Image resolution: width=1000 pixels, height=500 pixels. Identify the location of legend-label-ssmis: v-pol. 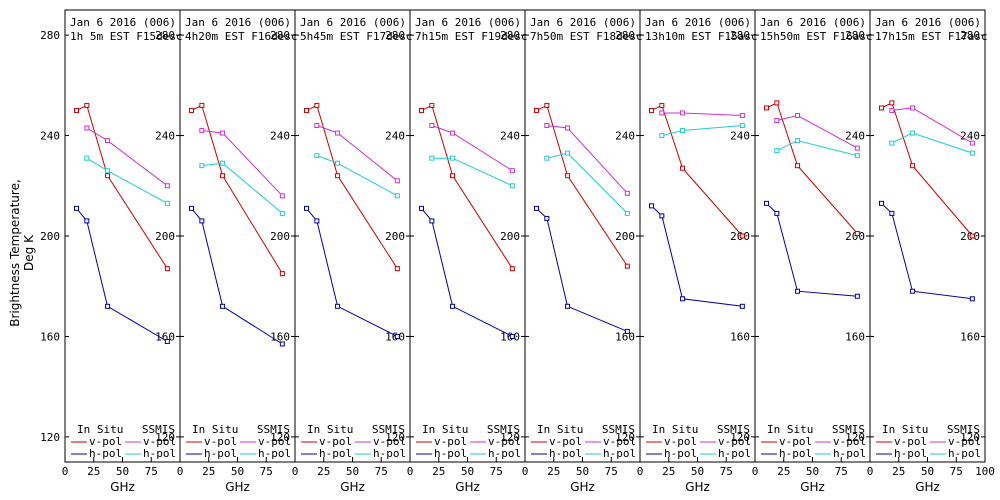
(964, 441).